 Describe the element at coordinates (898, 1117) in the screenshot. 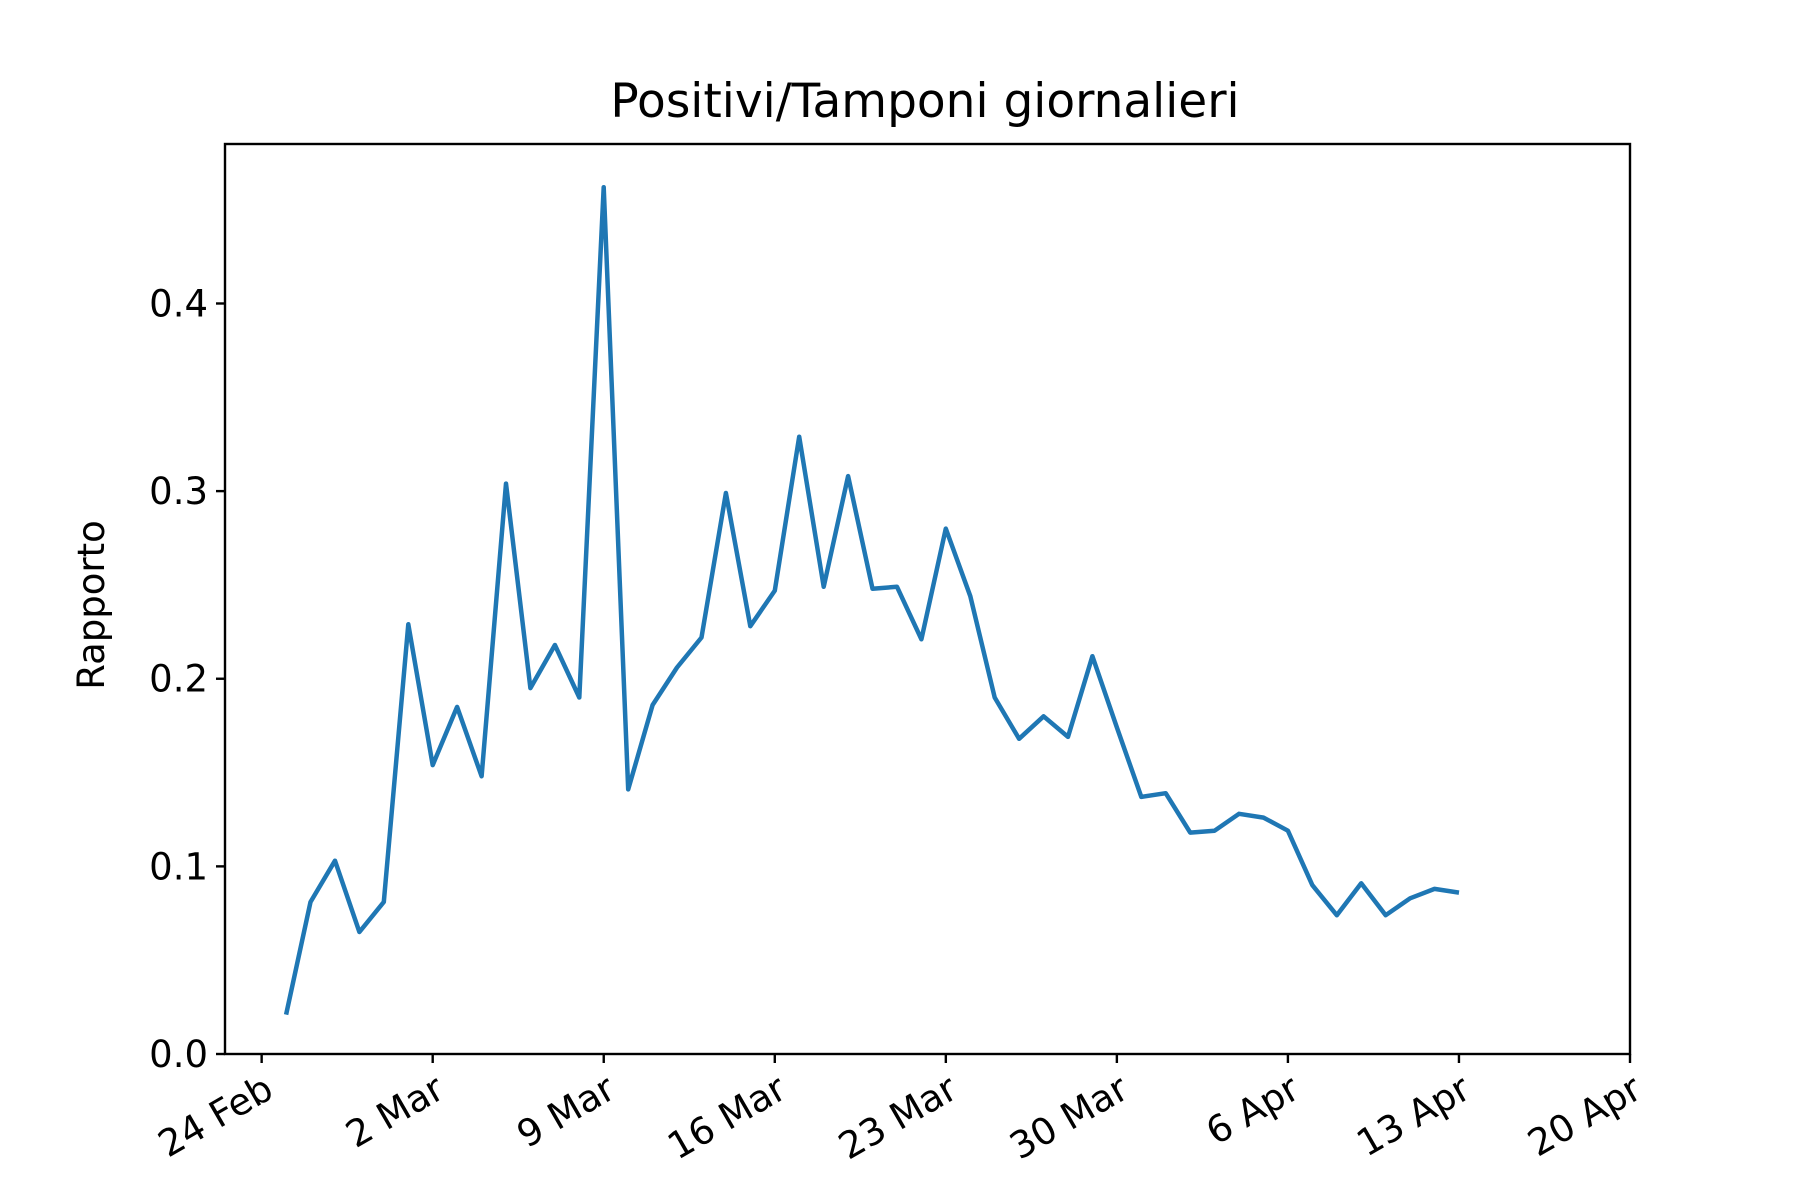

I see `x-tick-label: 23 Mar` at that location.